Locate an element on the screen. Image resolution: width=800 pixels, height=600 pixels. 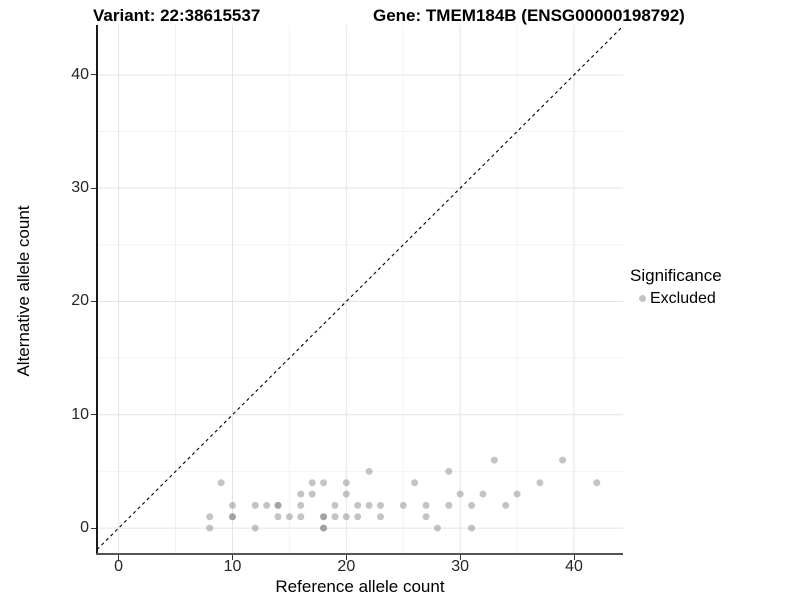
x-tick-label: 0 is located at coordinates (119, 566).